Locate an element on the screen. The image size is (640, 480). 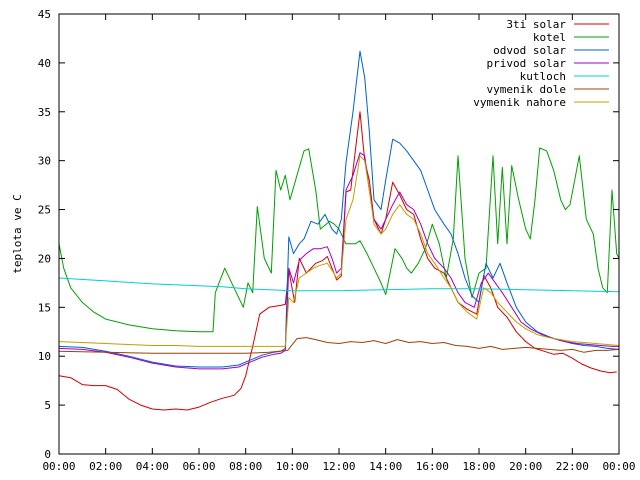
series-line-vymenik-dole is located at coordinates (339, 345).